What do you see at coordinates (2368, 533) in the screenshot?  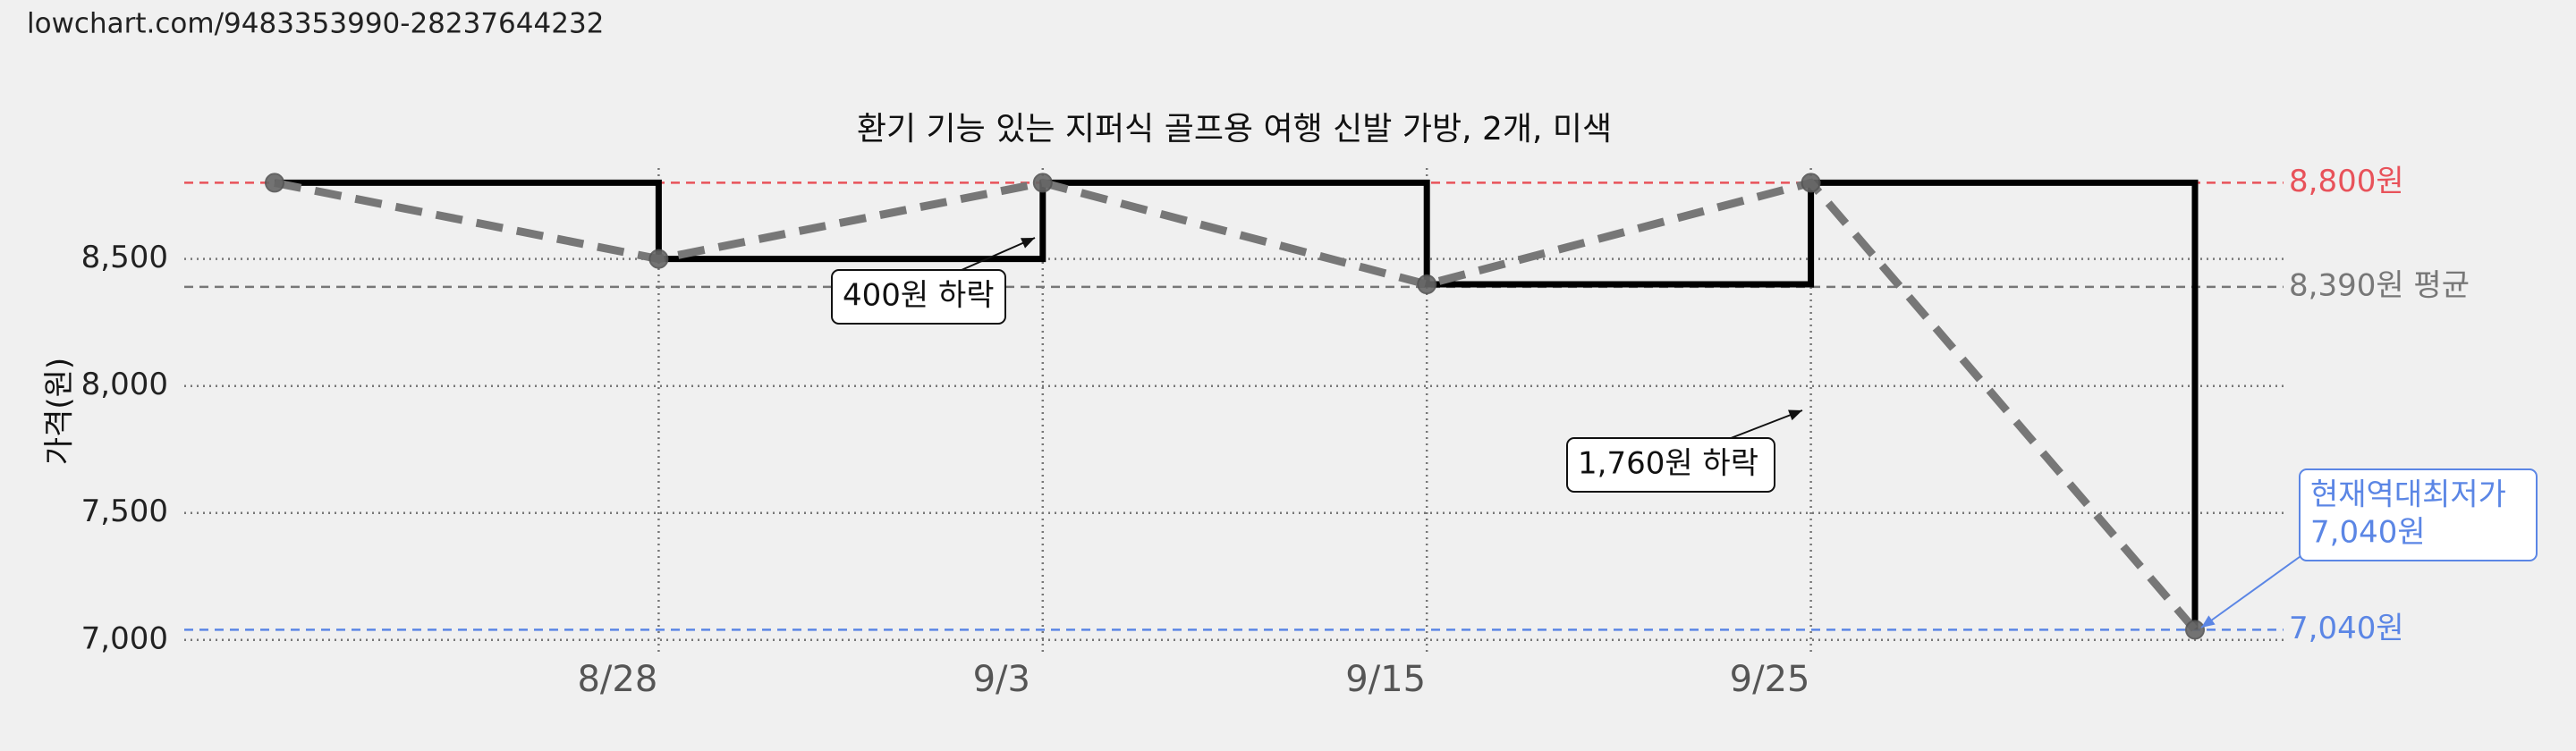 I see `annotation-text: 7,040원` at bounding box center [2368, 533].